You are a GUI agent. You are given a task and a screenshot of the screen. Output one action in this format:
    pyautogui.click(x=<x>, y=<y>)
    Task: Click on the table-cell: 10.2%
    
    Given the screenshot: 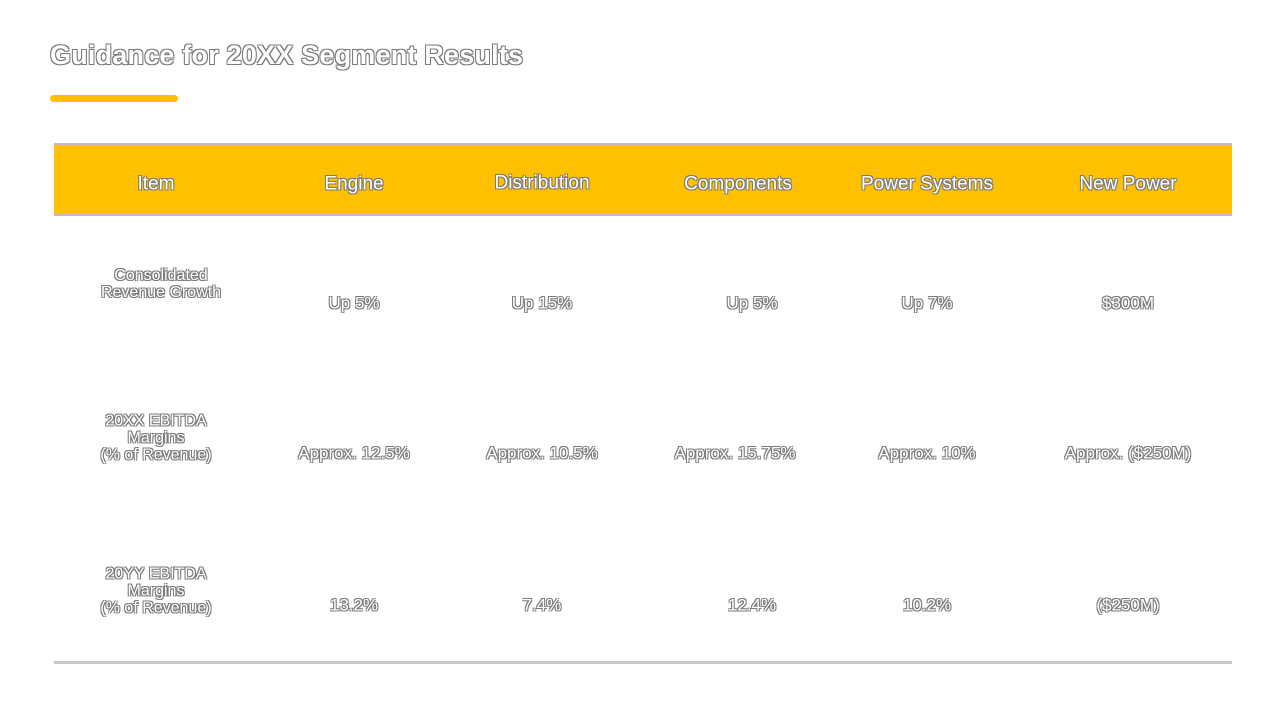 What is the action you would take?
    pyautogui.click(x=927, y=605)
    